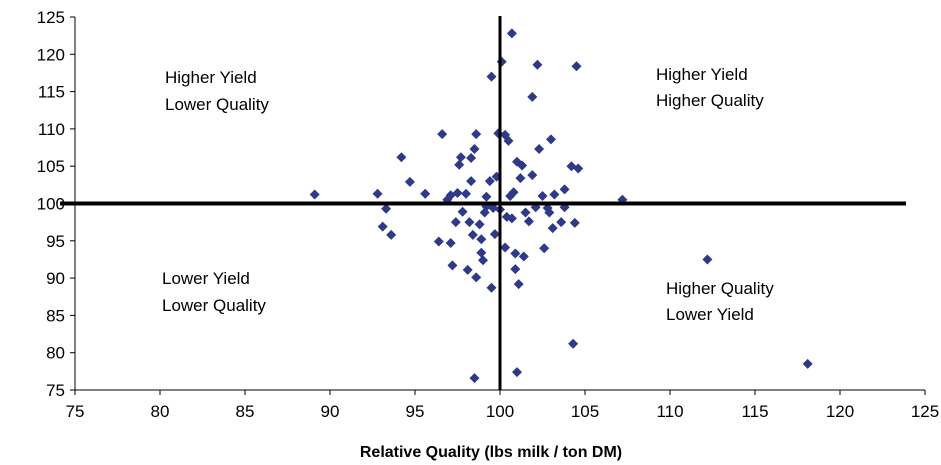  What do you see at coordinates (840, 411) in the screenshot?
I see `x-tick-label: 120` at bounding box center [840, 411].